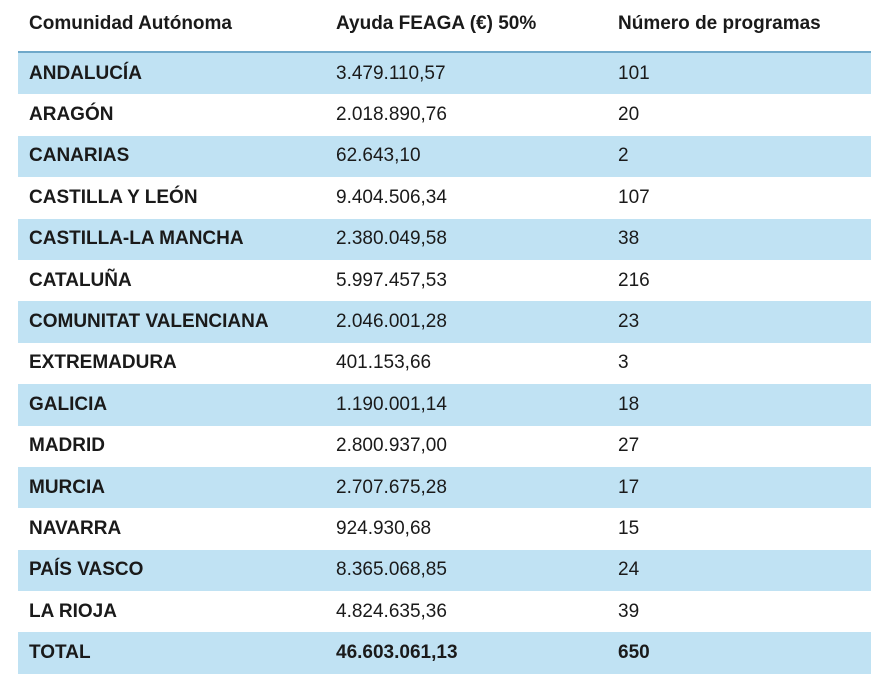 The height and width of the screenshot is (687, 883). What do you see at coordinates (629, 611) in the screenshot?
I see `row-programs: 39` at bounding box center [629, 611].